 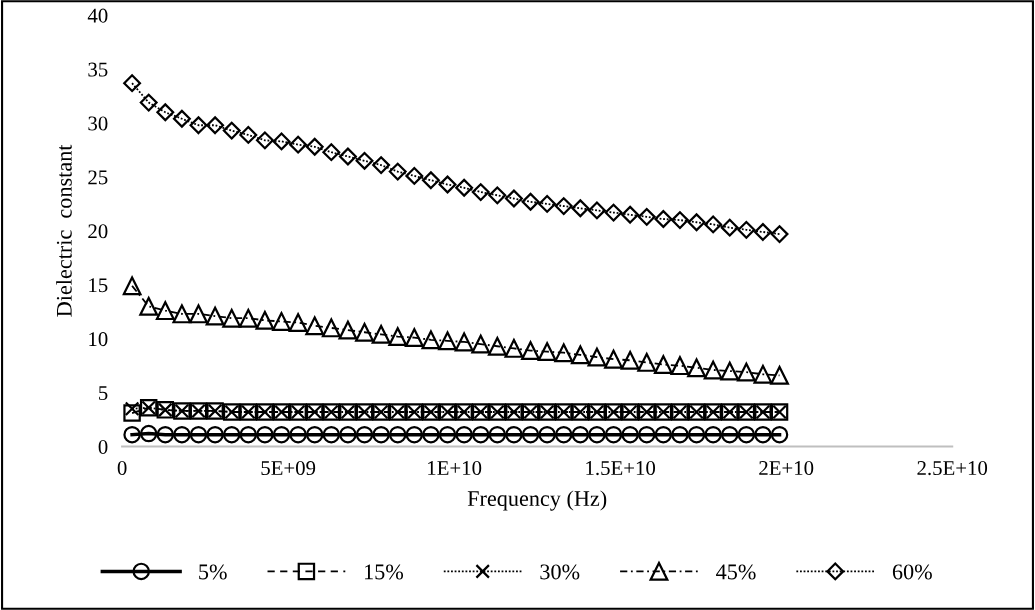 I want to click on y-axis-title: Dielectric constant, so click(x=64, y=230).